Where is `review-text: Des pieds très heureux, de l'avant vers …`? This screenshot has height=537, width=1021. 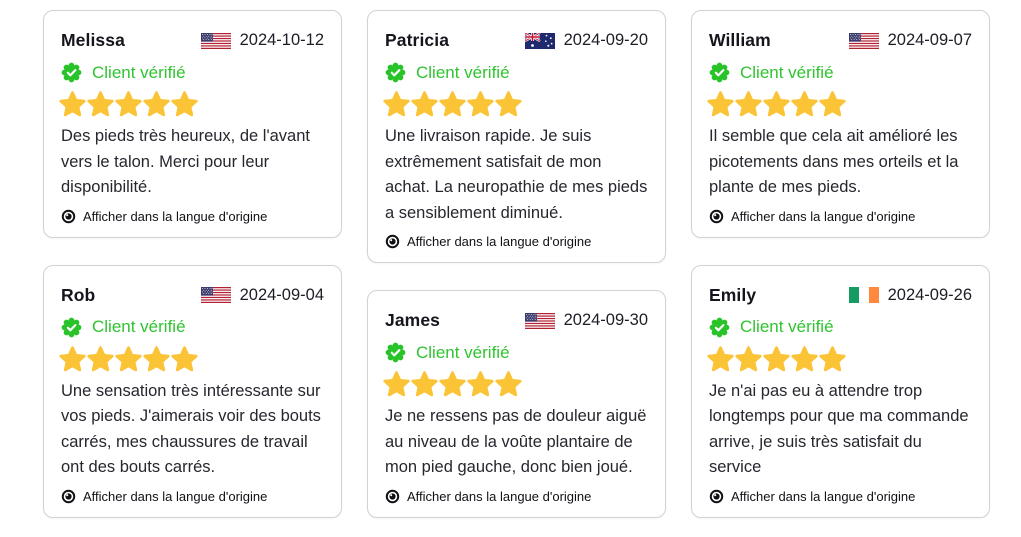 review-text: Des pieds très heureux, de l'avant vers … is located at coordinates (185, 162).